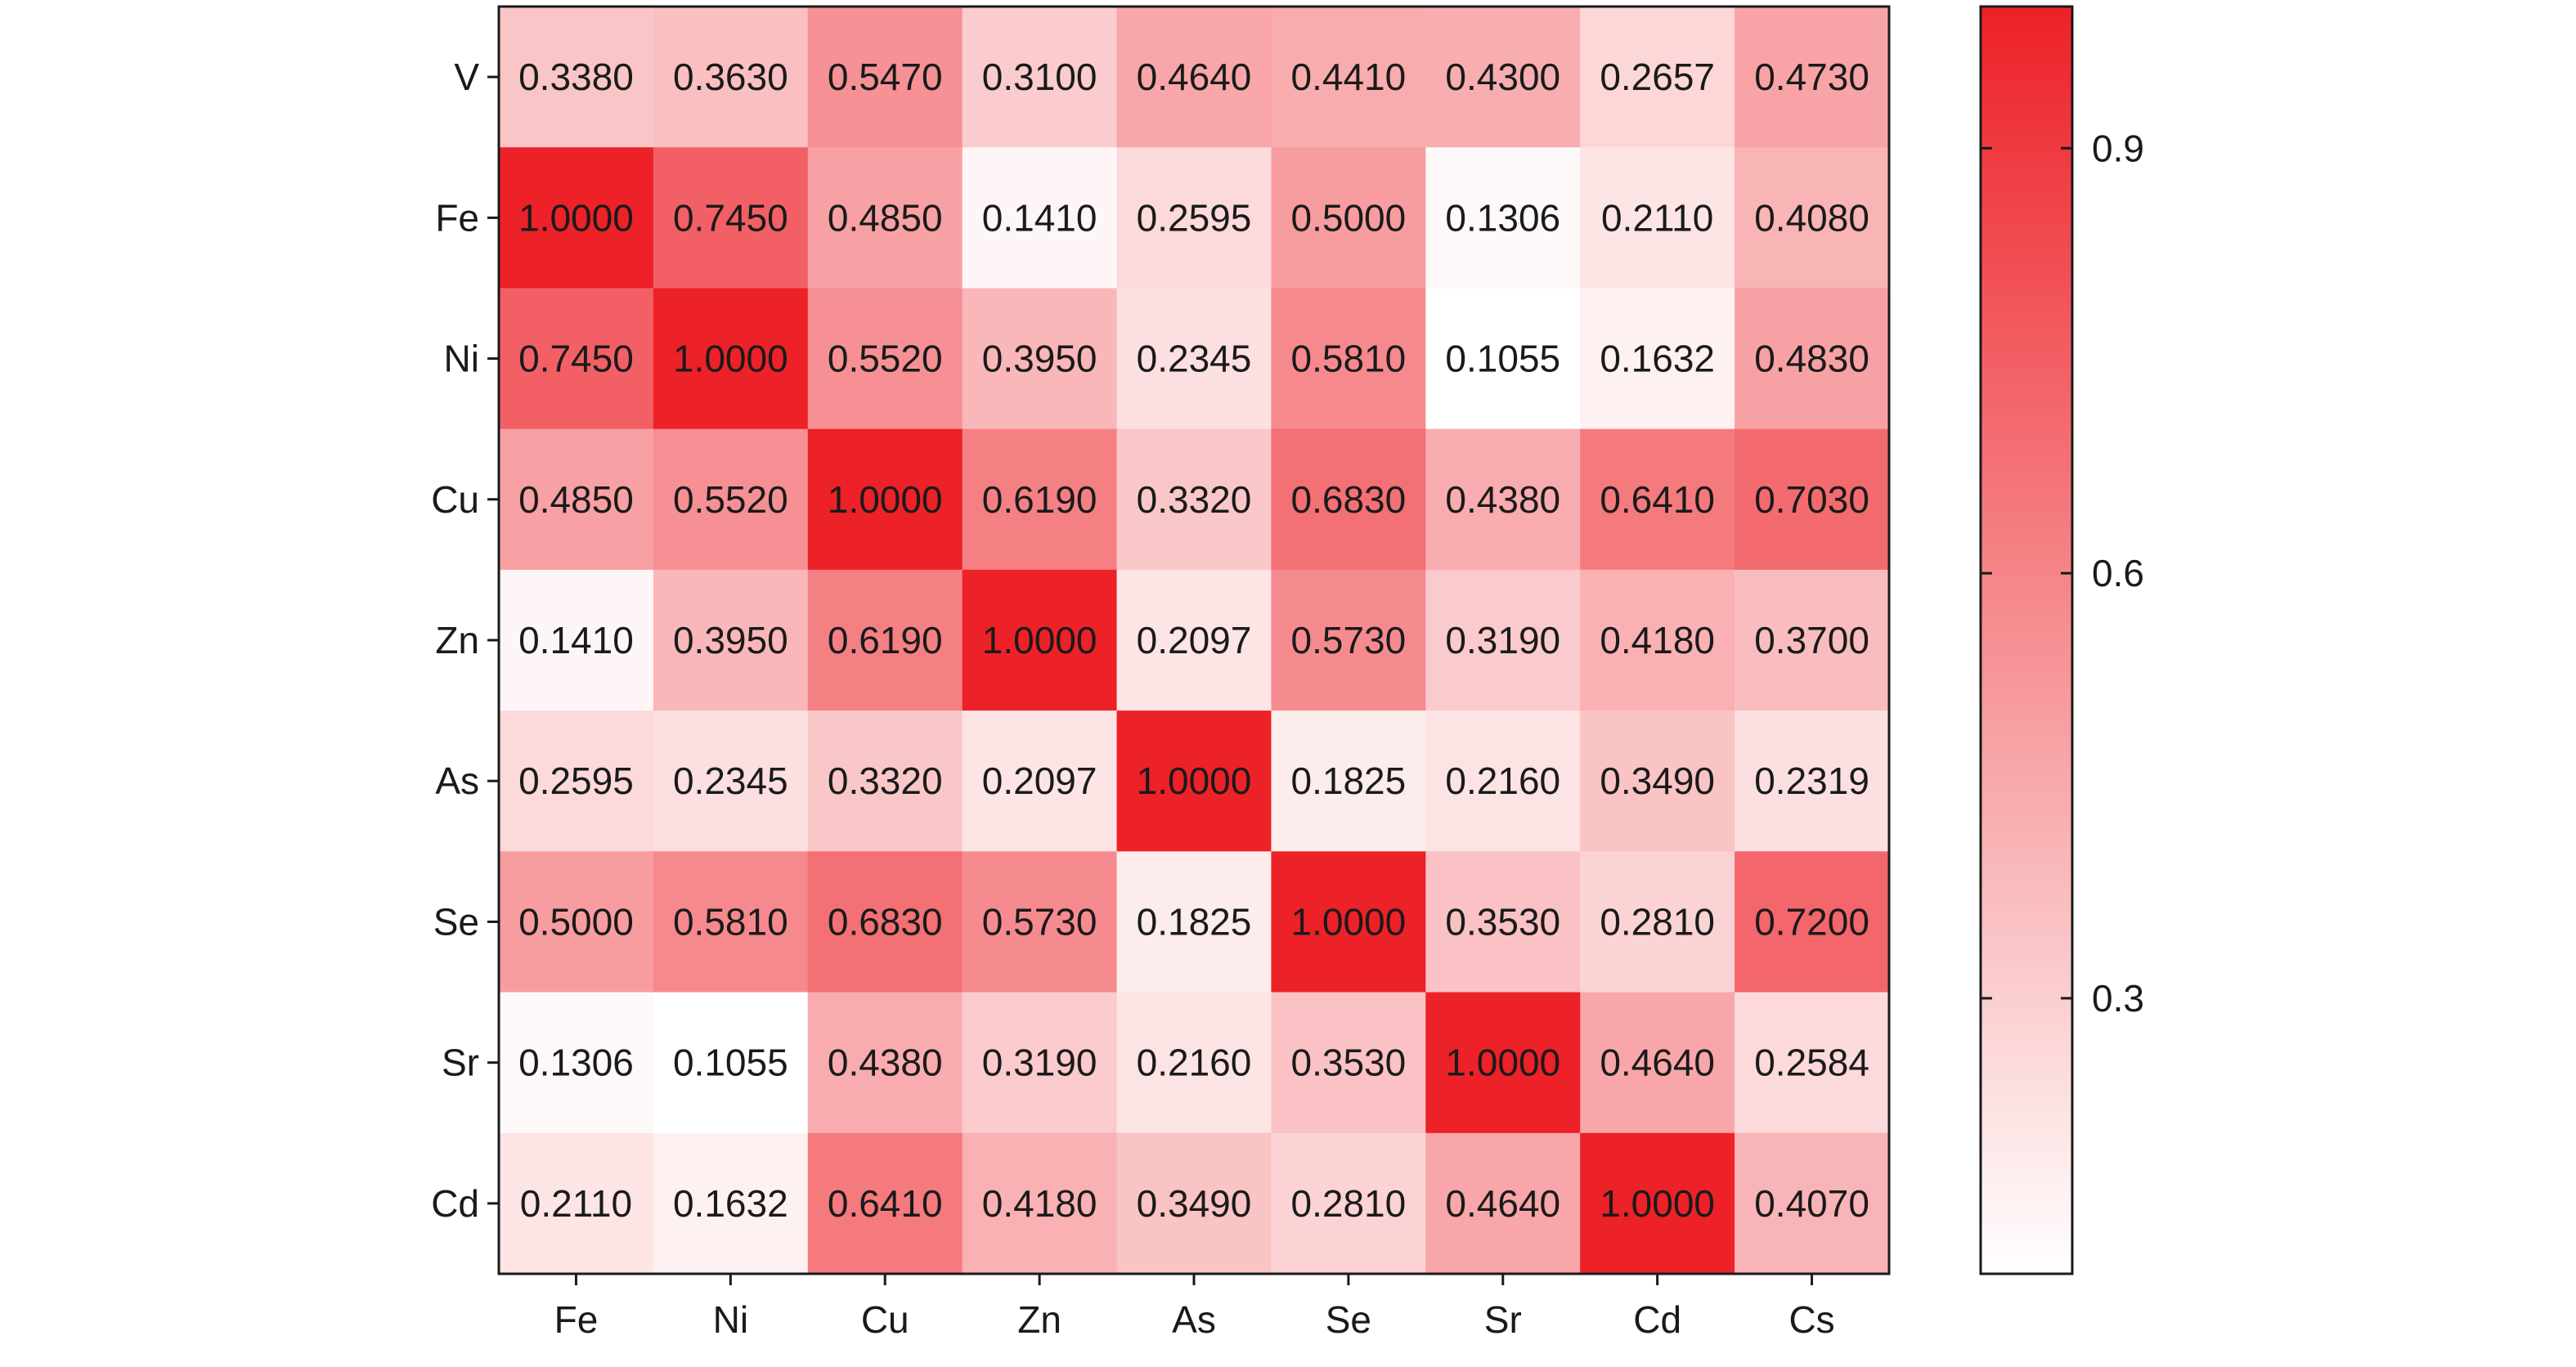 The image size is (2576, 1367). What do you see at coordinates (1039, 921) in the screenshot?
I see `cell-value-label: 0.5730` at bounding box center [1039, 921].